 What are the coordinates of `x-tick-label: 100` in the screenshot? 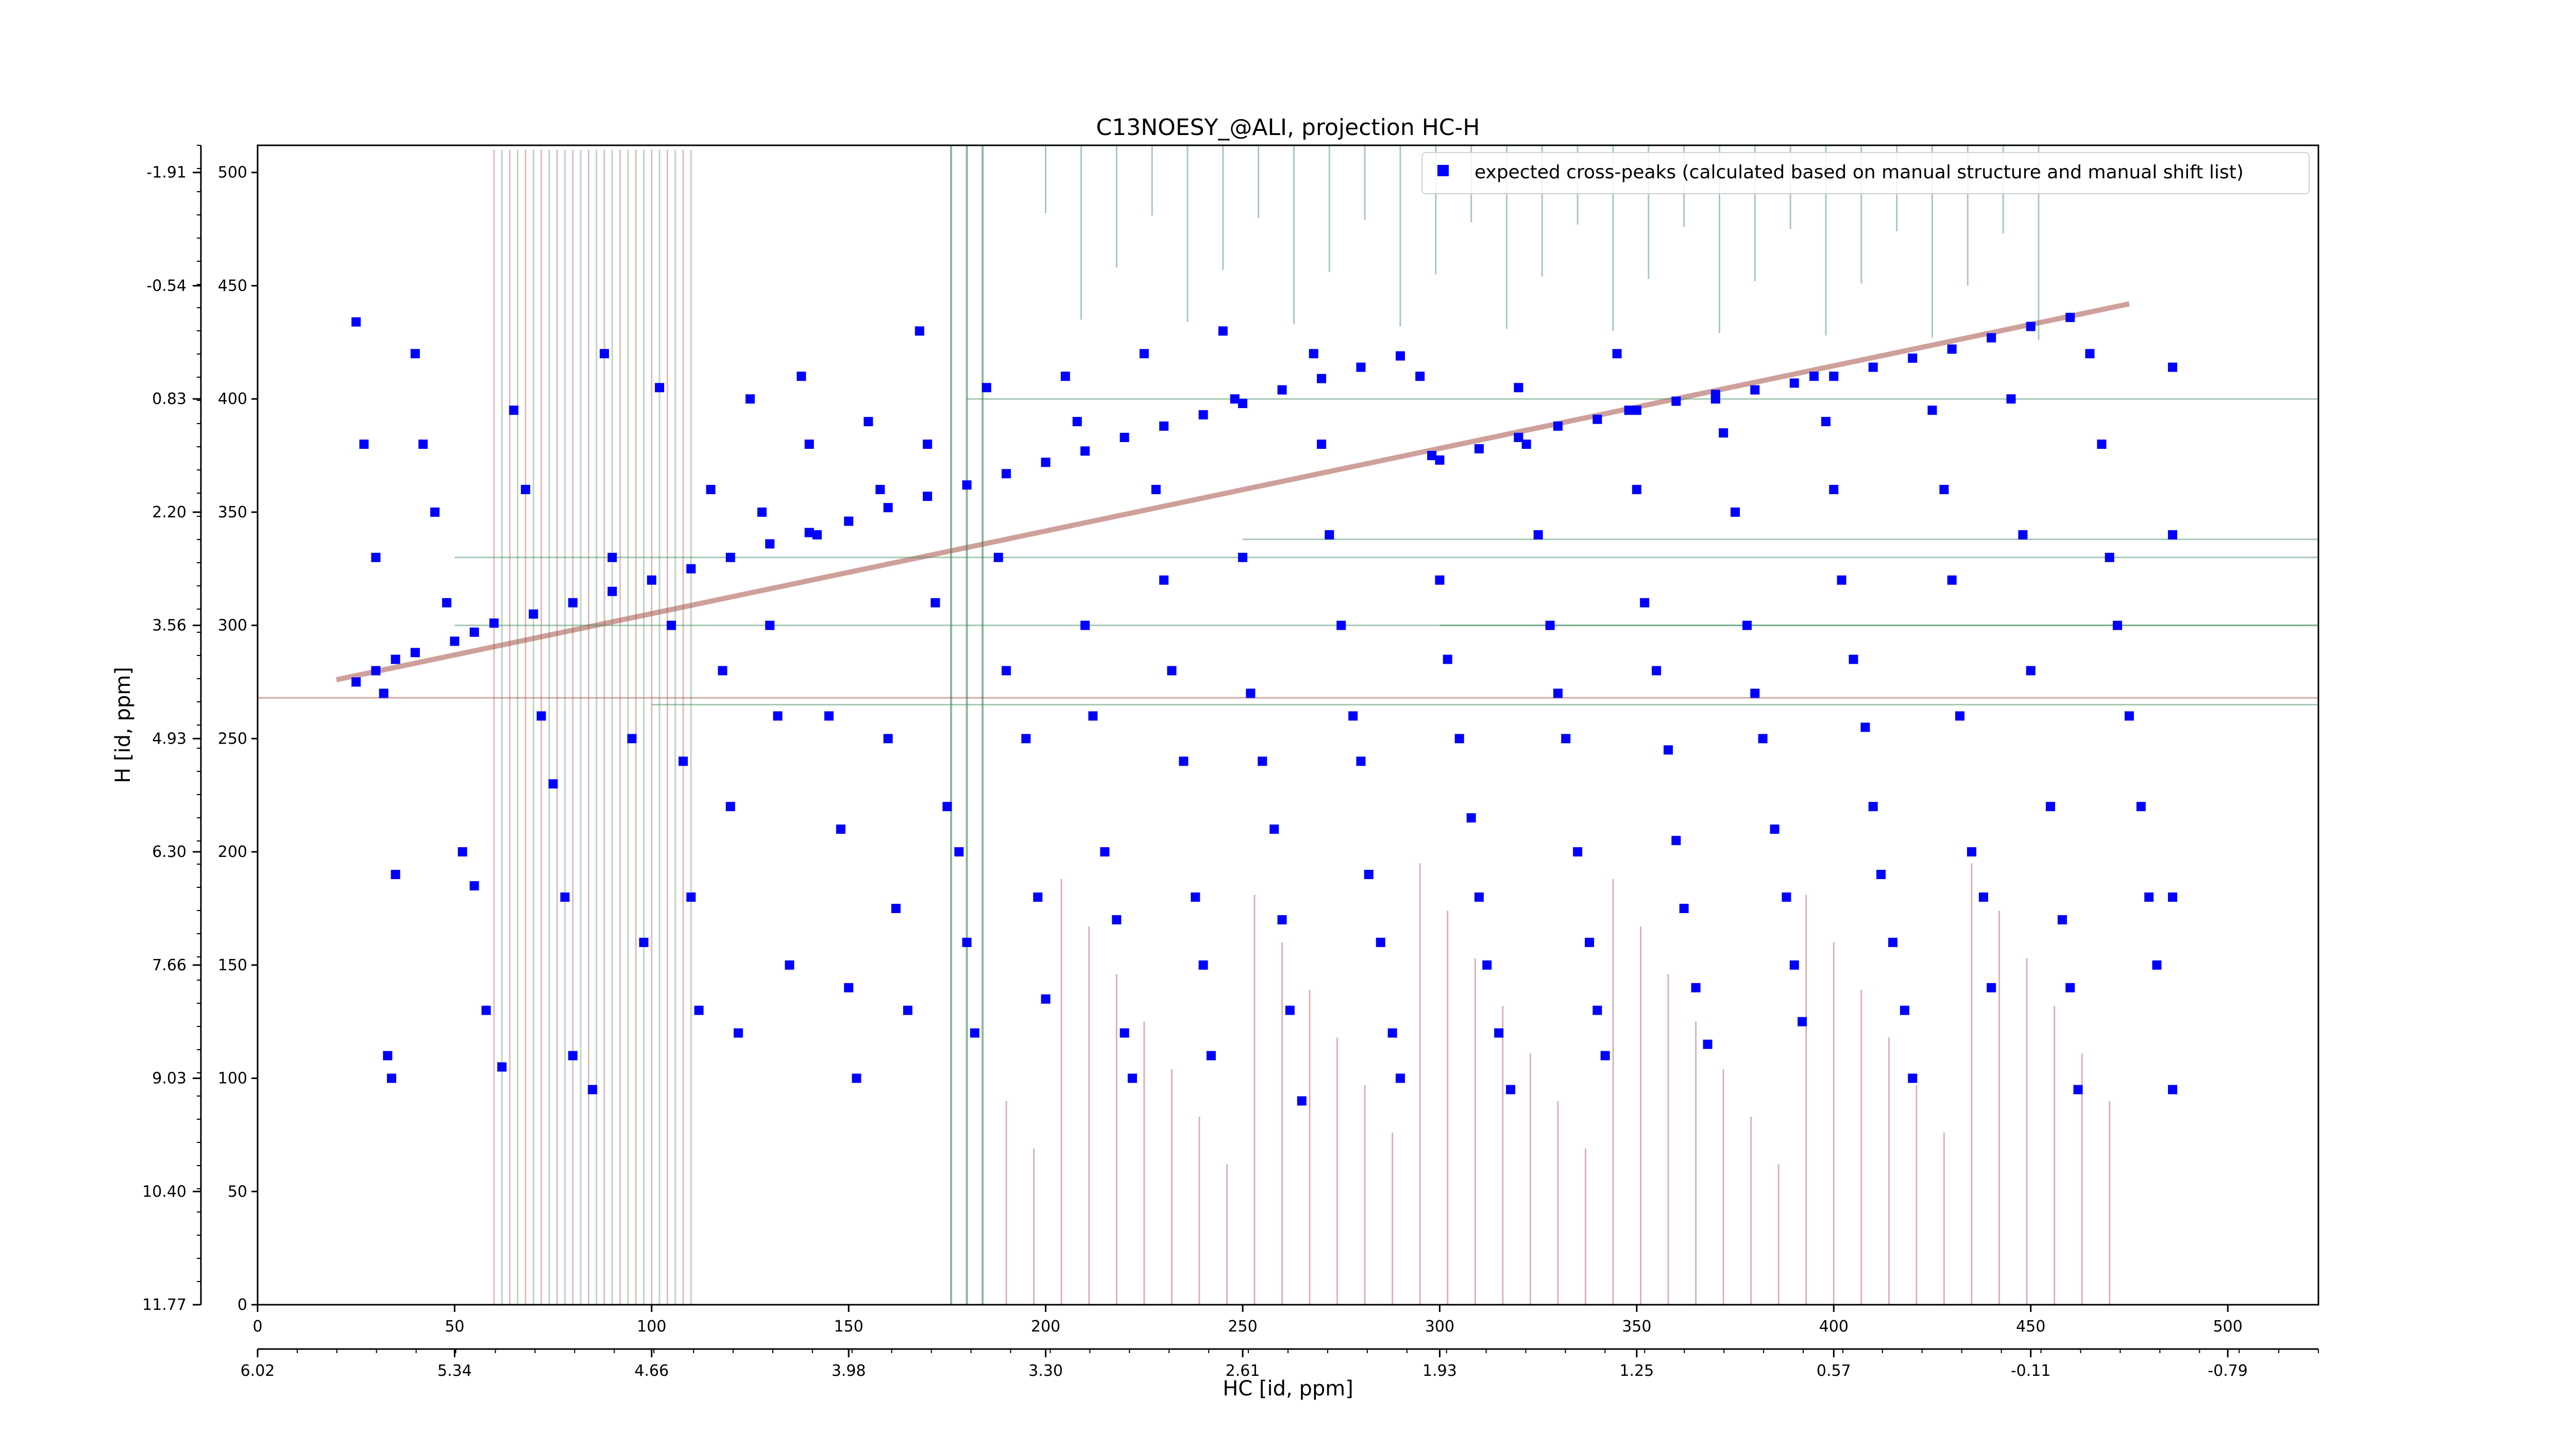 It's located at (652, 1327).